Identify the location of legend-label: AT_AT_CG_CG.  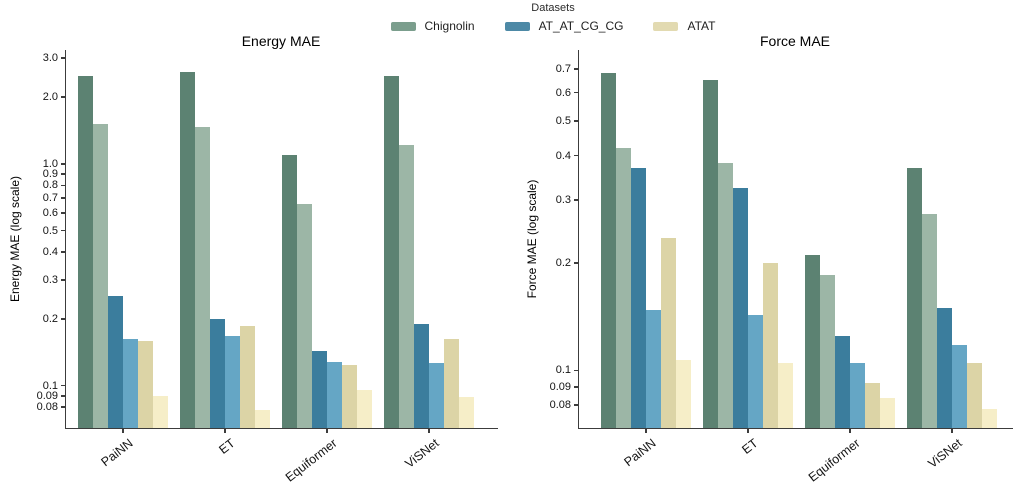
(581, 26).